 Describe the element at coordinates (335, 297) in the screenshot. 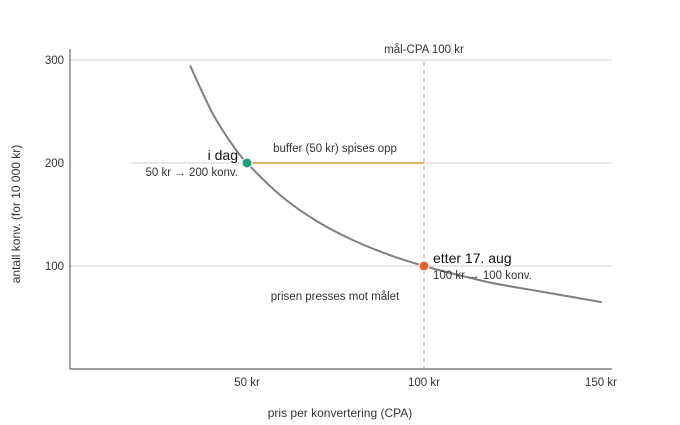

I see `pressure-annotation: prisen presses mot målet` at that location.